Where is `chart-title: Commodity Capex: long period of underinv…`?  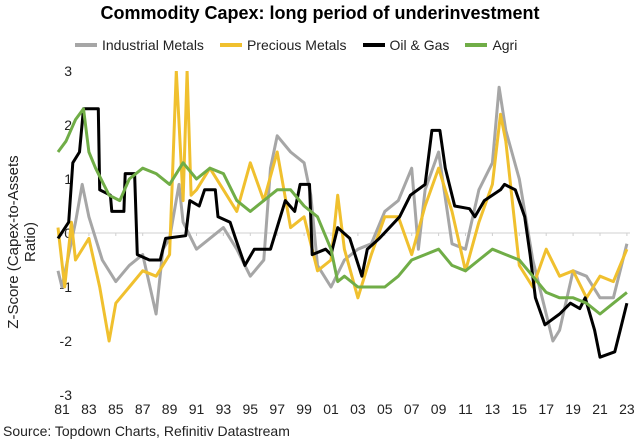 chart-title: Commodity Capex: long period of underinv… is located at coordinates (320, 13).